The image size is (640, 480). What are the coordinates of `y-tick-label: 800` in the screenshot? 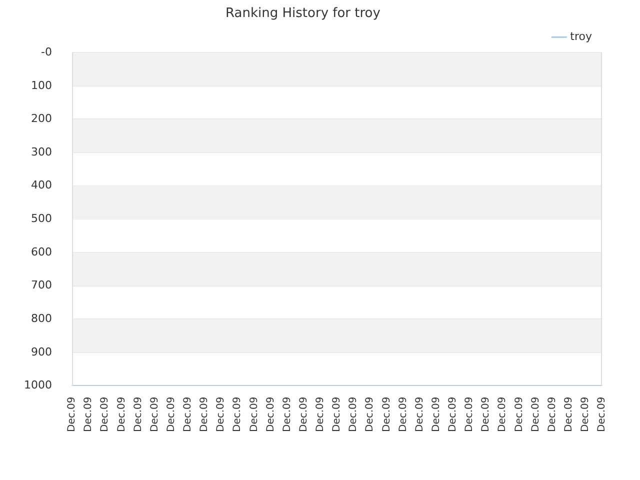 It's located at (41, 318).